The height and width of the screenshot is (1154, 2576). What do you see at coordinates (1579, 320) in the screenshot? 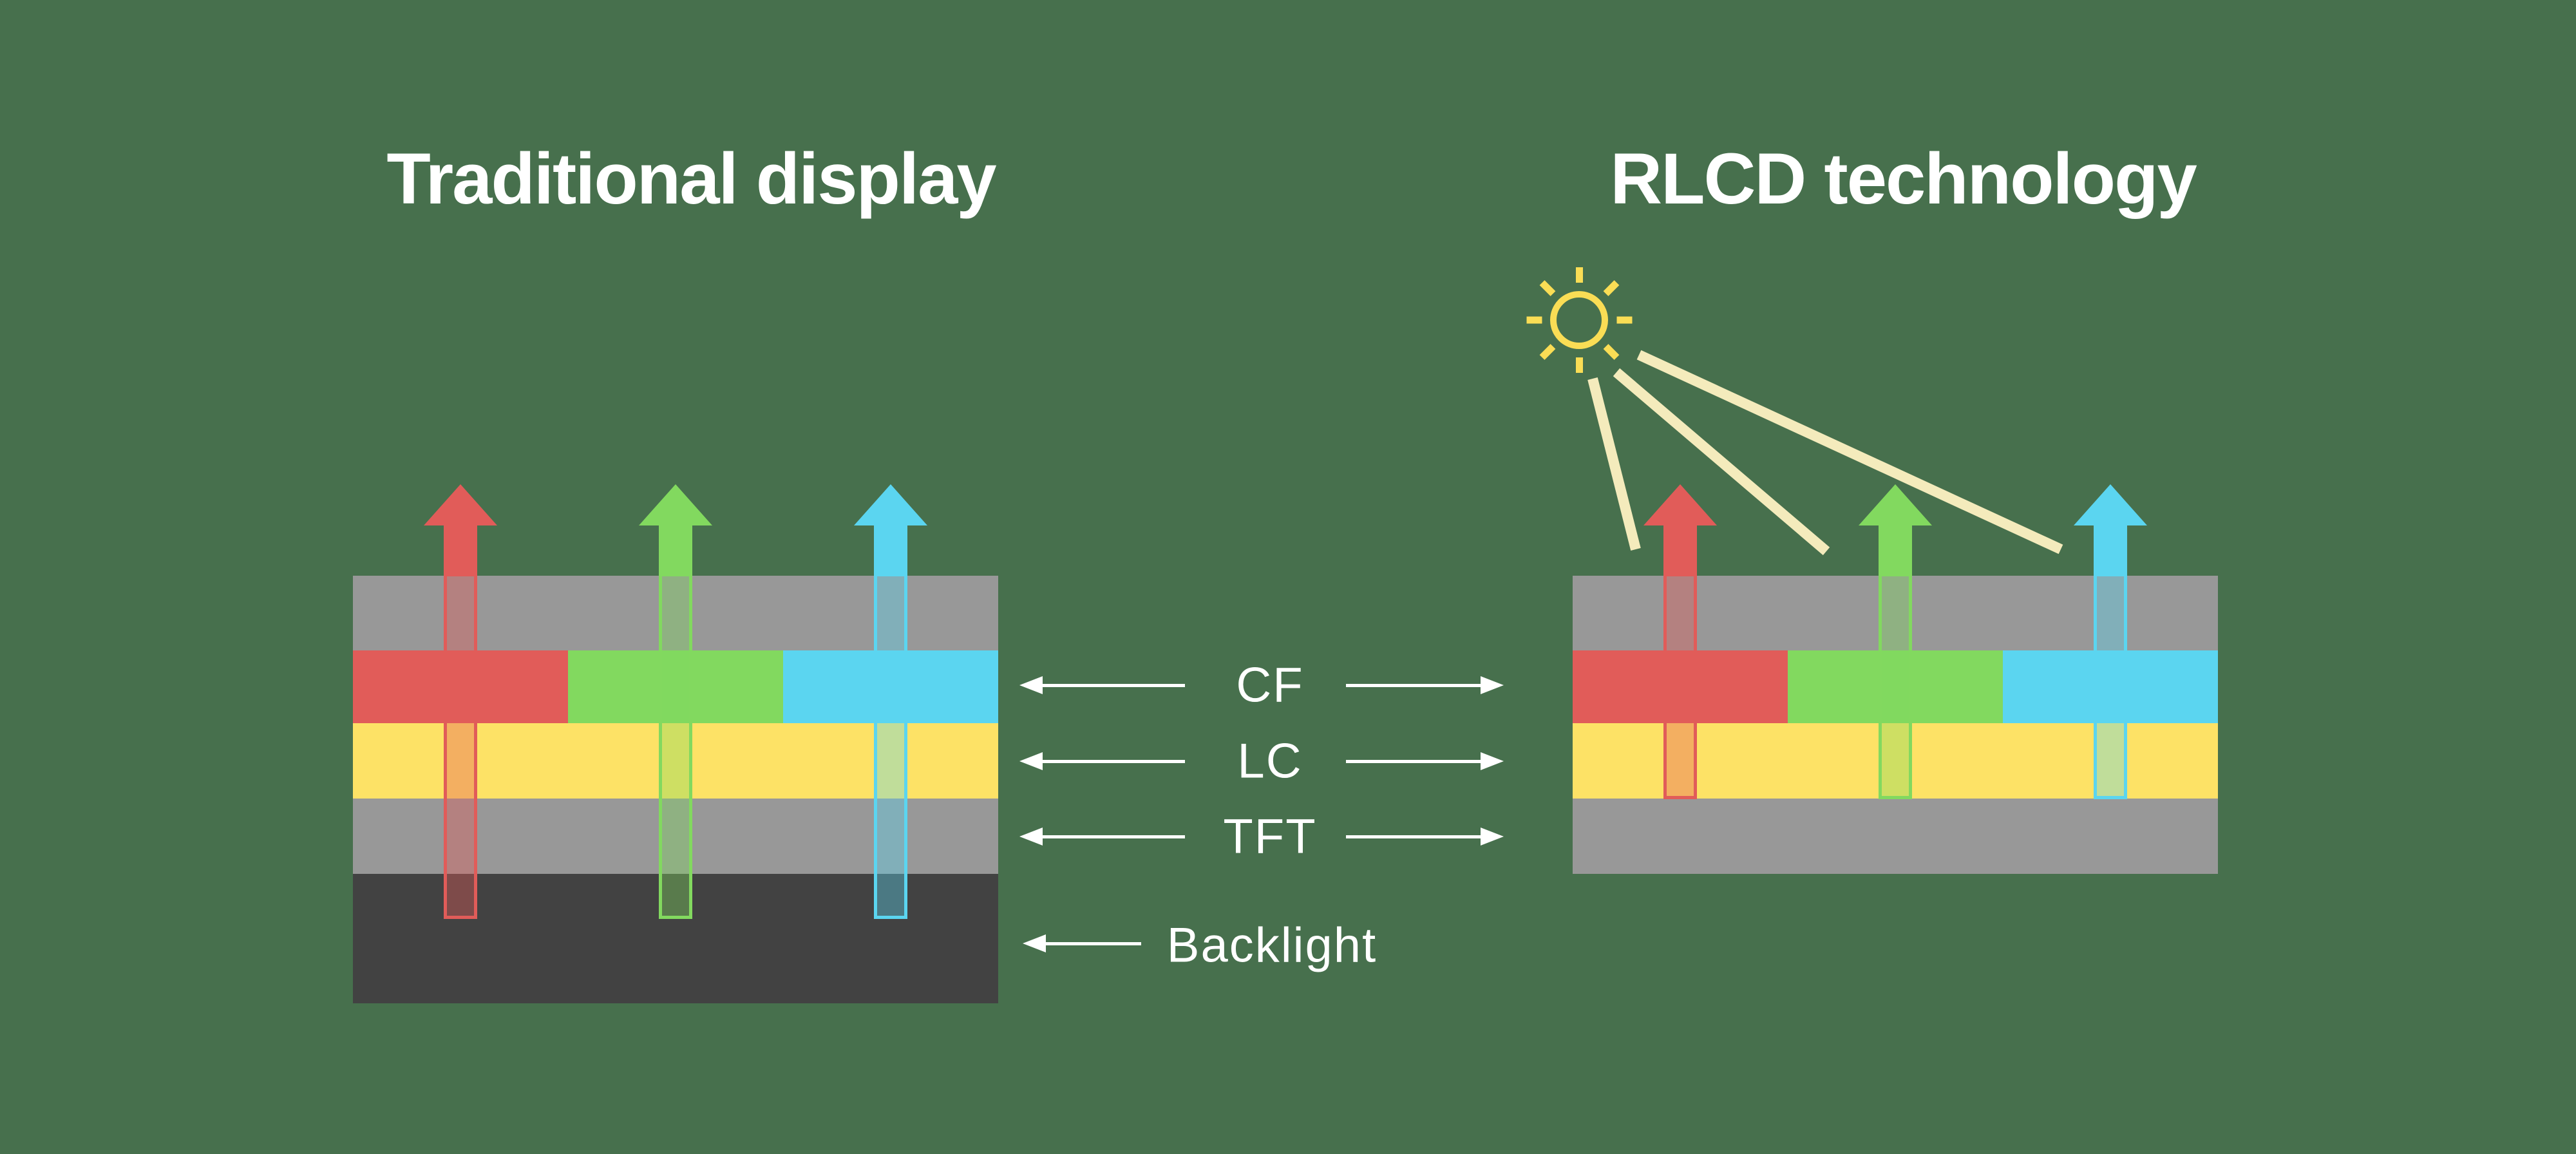
I see `sun-ring` at bounding box center [1579, 320].